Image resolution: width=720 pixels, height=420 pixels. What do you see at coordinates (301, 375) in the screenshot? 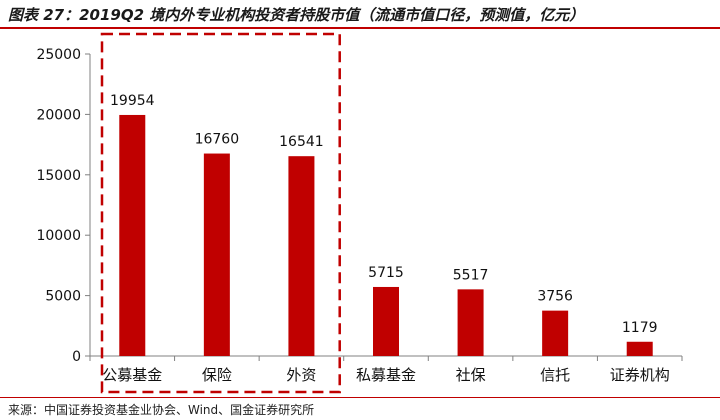
I see `category-label: 外资` at bounding box center [301, 375].